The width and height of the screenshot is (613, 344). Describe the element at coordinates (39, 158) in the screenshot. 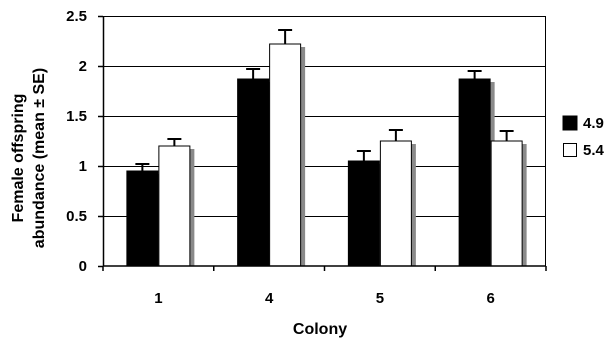

I see `y-axis-title-line-2: abundance (mean ± SE)` at that location.